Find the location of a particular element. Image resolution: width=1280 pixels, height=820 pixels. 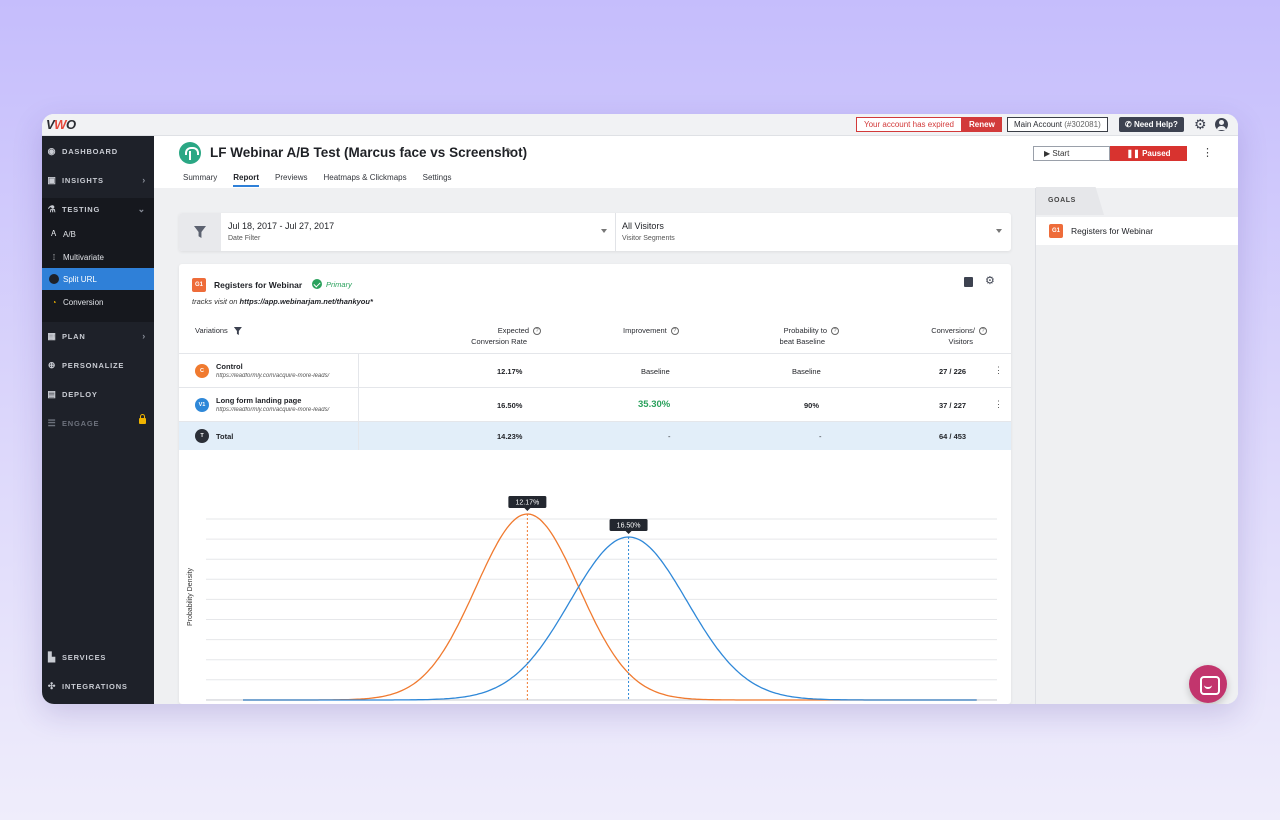

main-account-button: Main Account (#302081) is located at coordinates (1057, 124).